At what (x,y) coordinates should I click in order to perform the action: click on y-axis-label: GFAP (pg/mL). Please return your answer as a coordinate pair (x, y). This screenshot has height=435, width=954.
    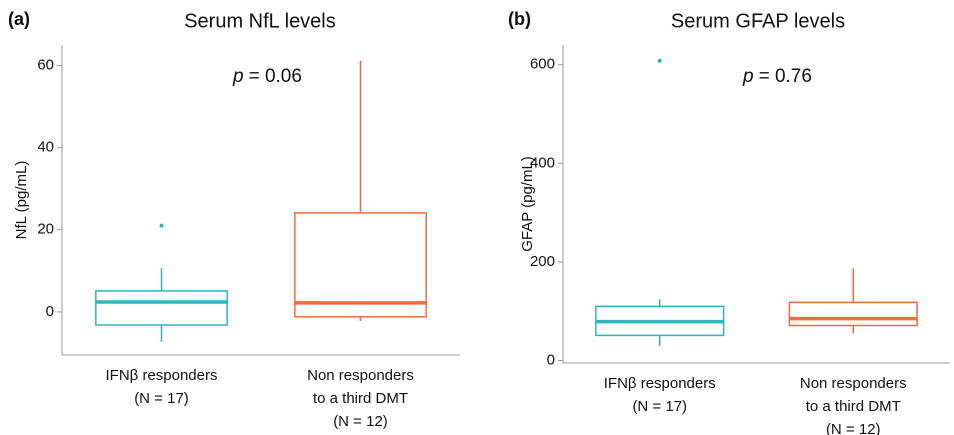
    Looking at the image, I should click on (527, 204).